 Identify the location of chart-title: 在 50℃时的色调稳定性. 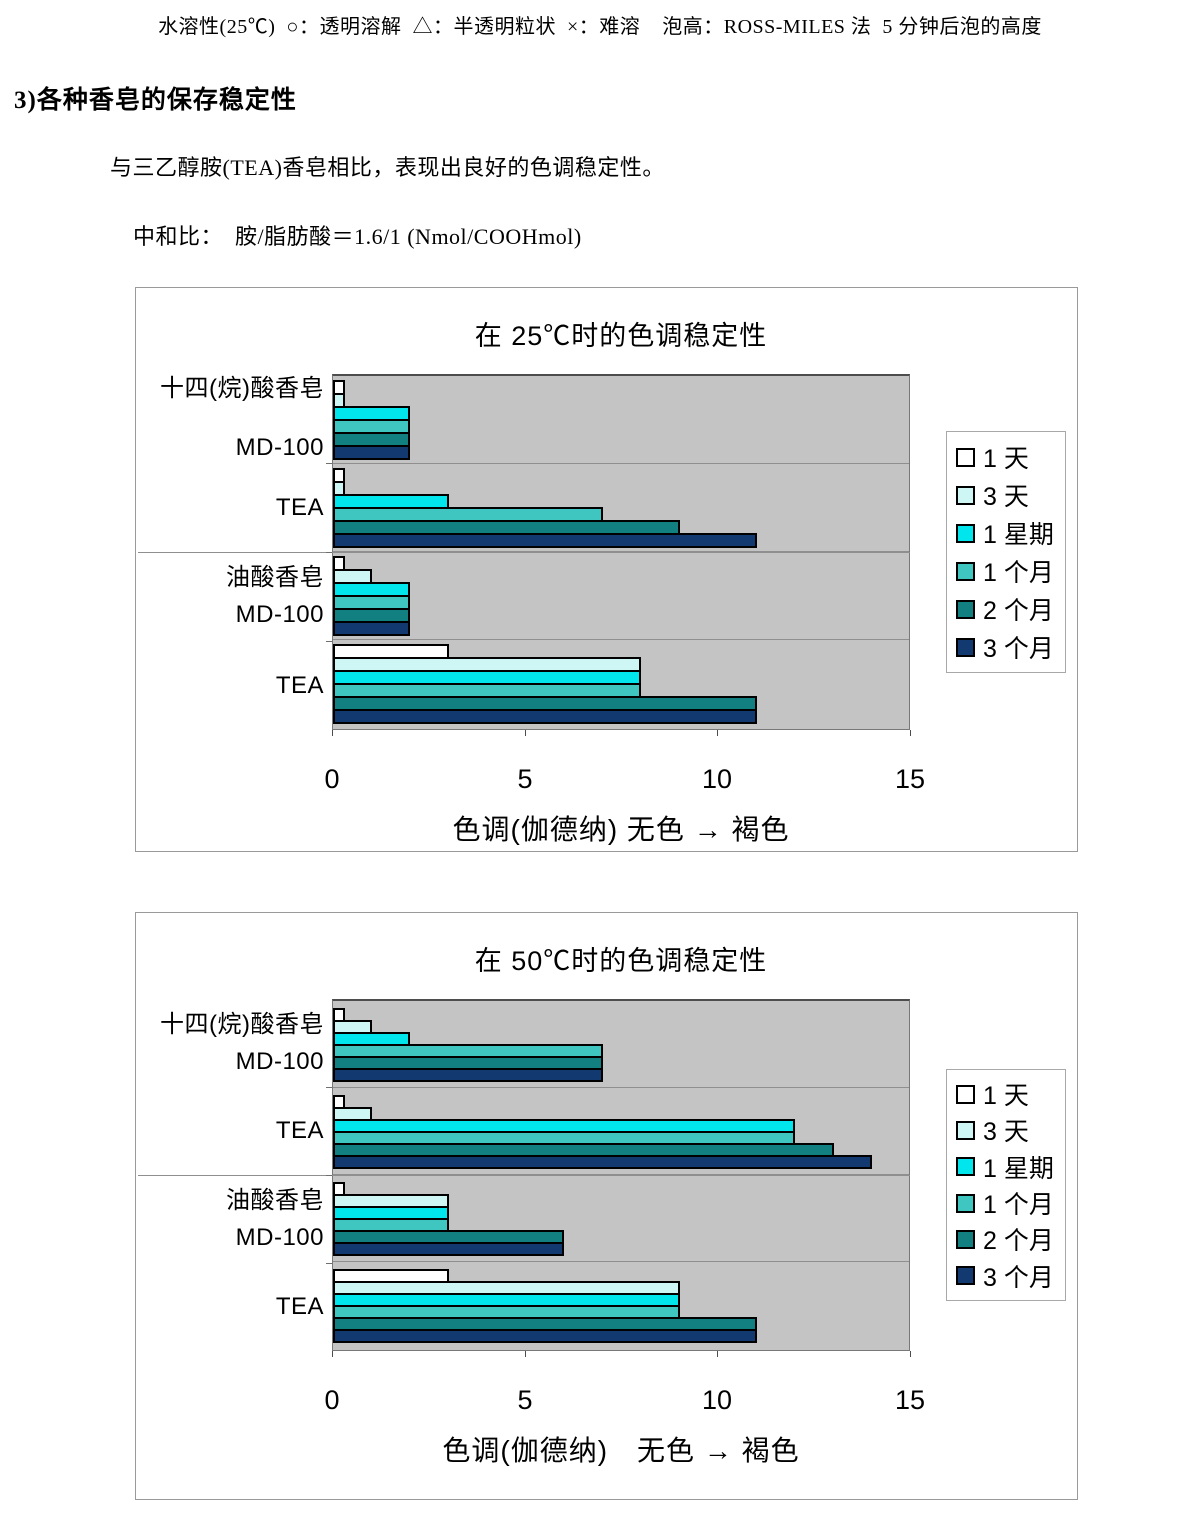
(621, 961).